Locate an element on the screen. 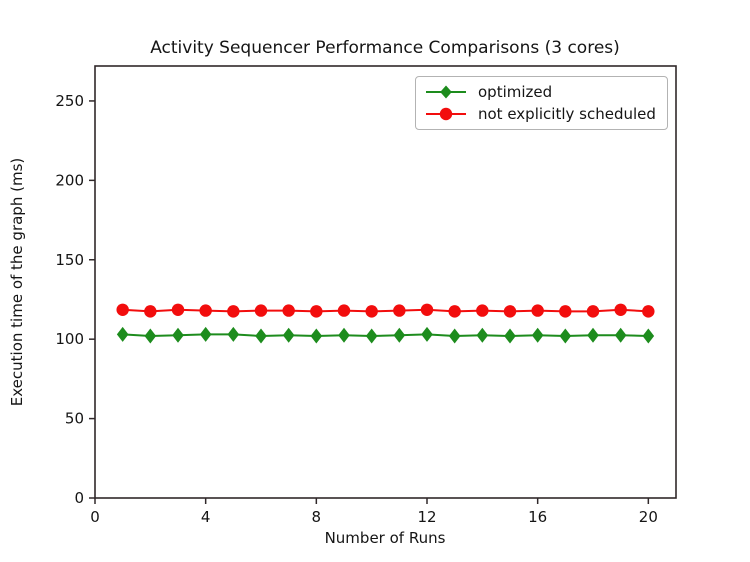 Image resolution: width=750 pixels, height=562 pixels. y-tick-label: 50 is located at coordinates (74, 419).